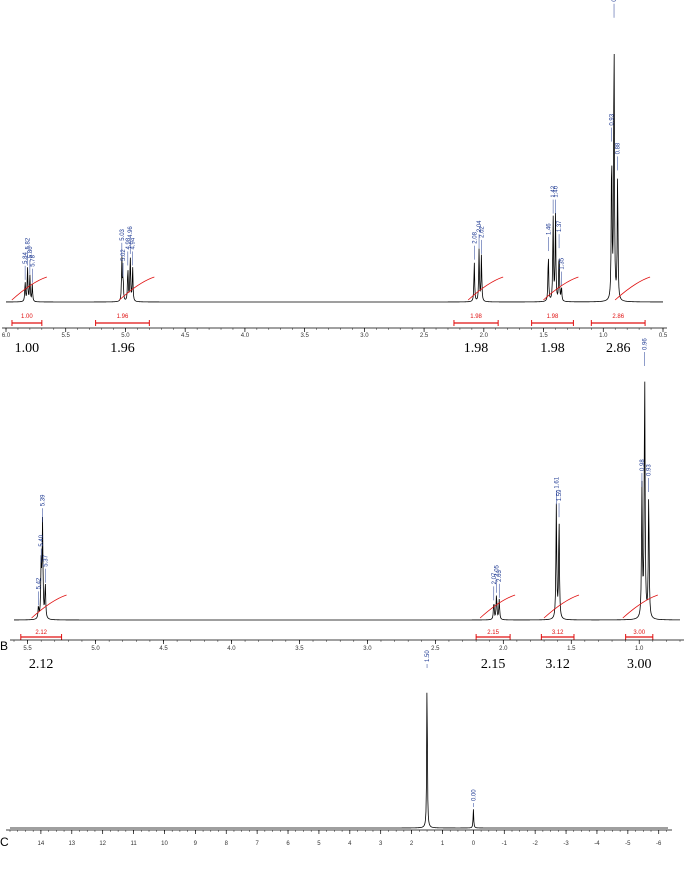  Describe the element at coordinates (26, 257) in the screenshot. I see `peak-label: 5.84` at that location.